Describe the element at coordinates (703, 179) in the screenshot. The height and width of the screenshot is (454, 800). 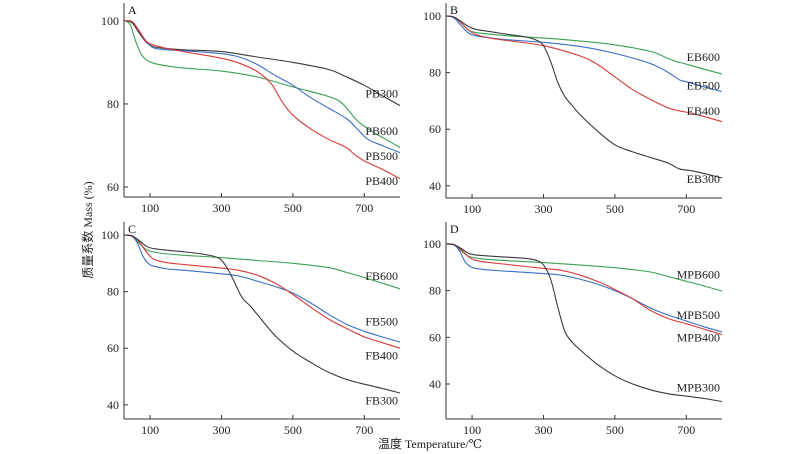
I see `series-label-eb300: EB300` at that location.